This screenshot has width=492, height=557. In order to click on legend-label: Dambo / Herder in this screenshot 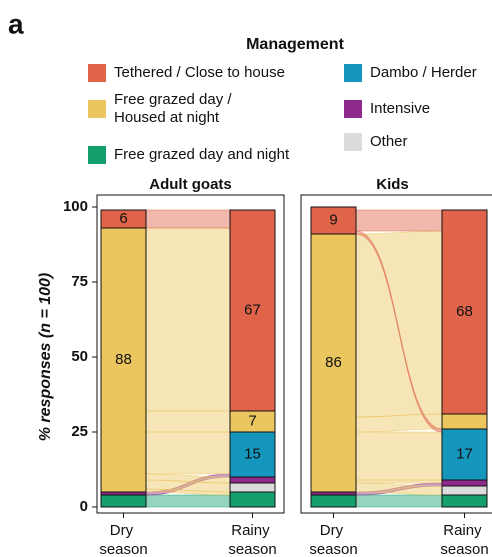, I will do `click(423, 72)`.